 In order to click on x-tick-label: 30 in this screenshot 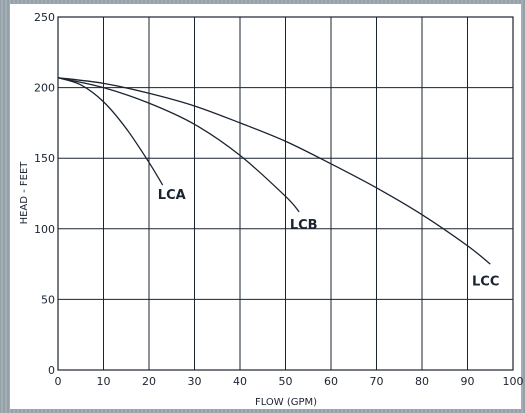, I will do `click(195, 381)`.